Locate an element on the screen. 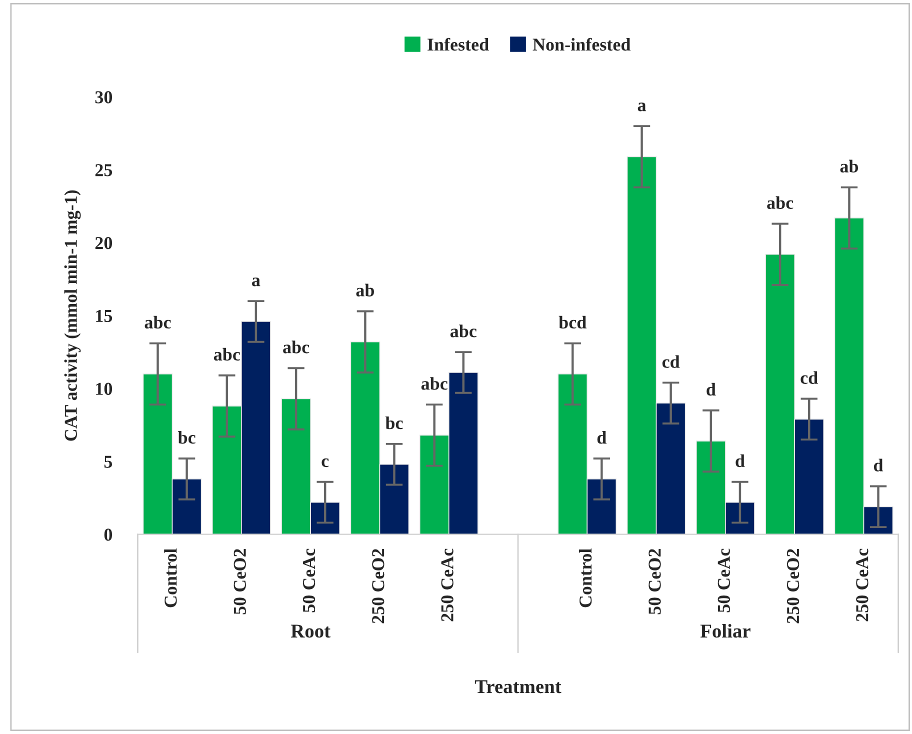  y-tick-label: 5 is located at coordinates (108, 462).